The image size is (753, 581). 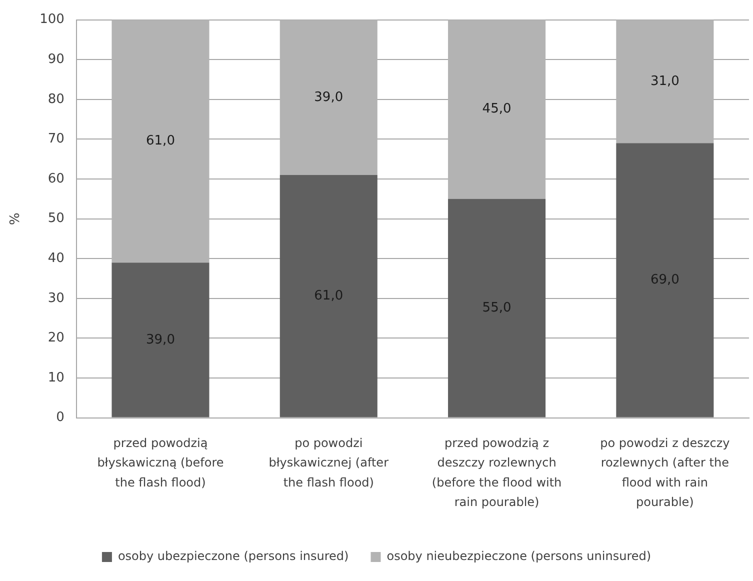 I want to click on data-label: 31,0, so click(x=665, y=81).